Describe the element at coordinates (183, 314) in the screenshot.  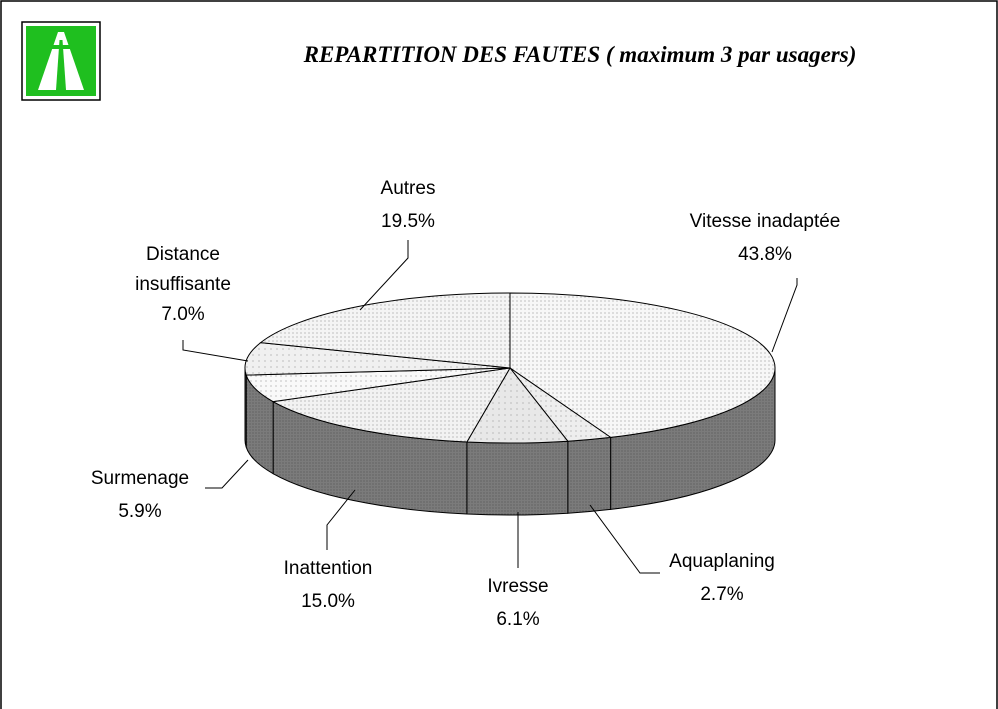
I see `value-label: 7.0%` at that location.